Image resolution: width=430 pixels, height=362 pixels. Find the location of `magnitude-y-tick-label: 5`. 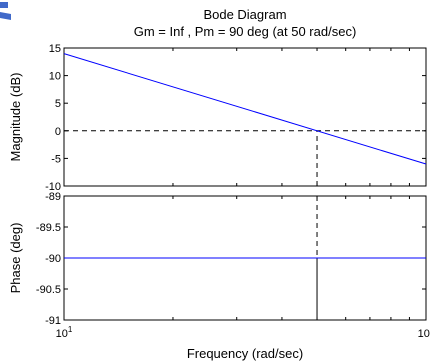

magnitude-y-tick-label: 5 is located at coordinates (58, 104).